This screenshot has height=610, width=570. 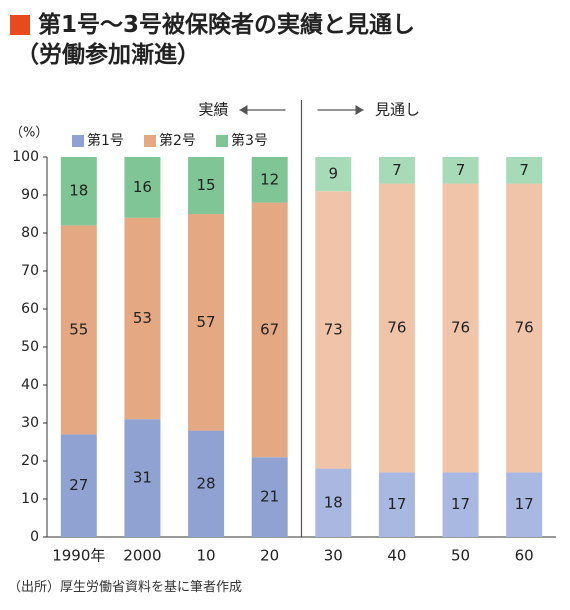 I want to click on bar-value-label: 31, so click(x=142, y=478).